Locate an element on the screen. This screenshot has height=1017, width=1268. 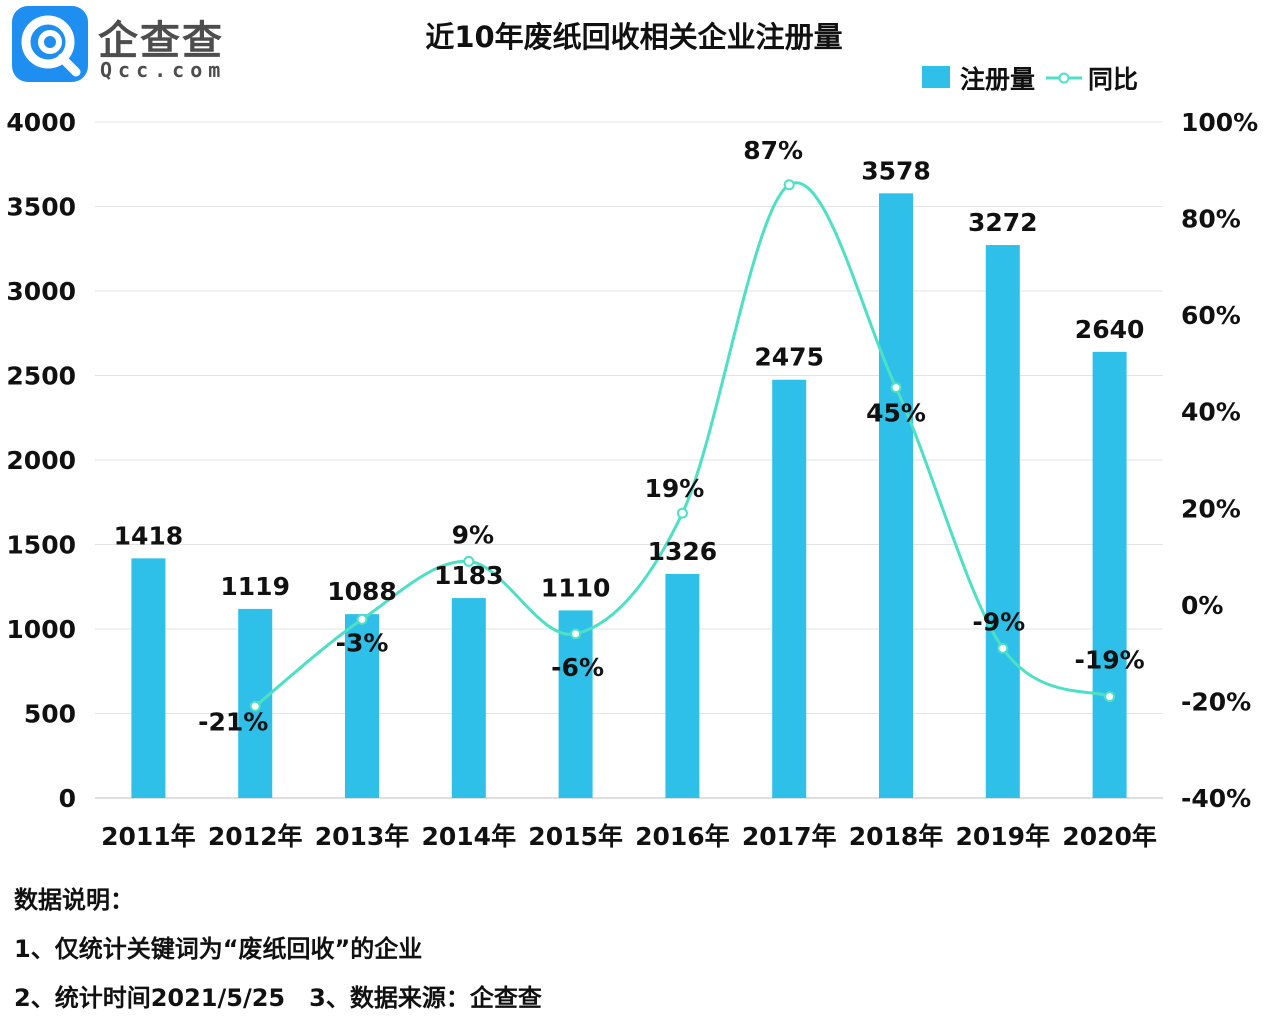
x-tick-label: 2013年 is located at coordinates (362, 836).